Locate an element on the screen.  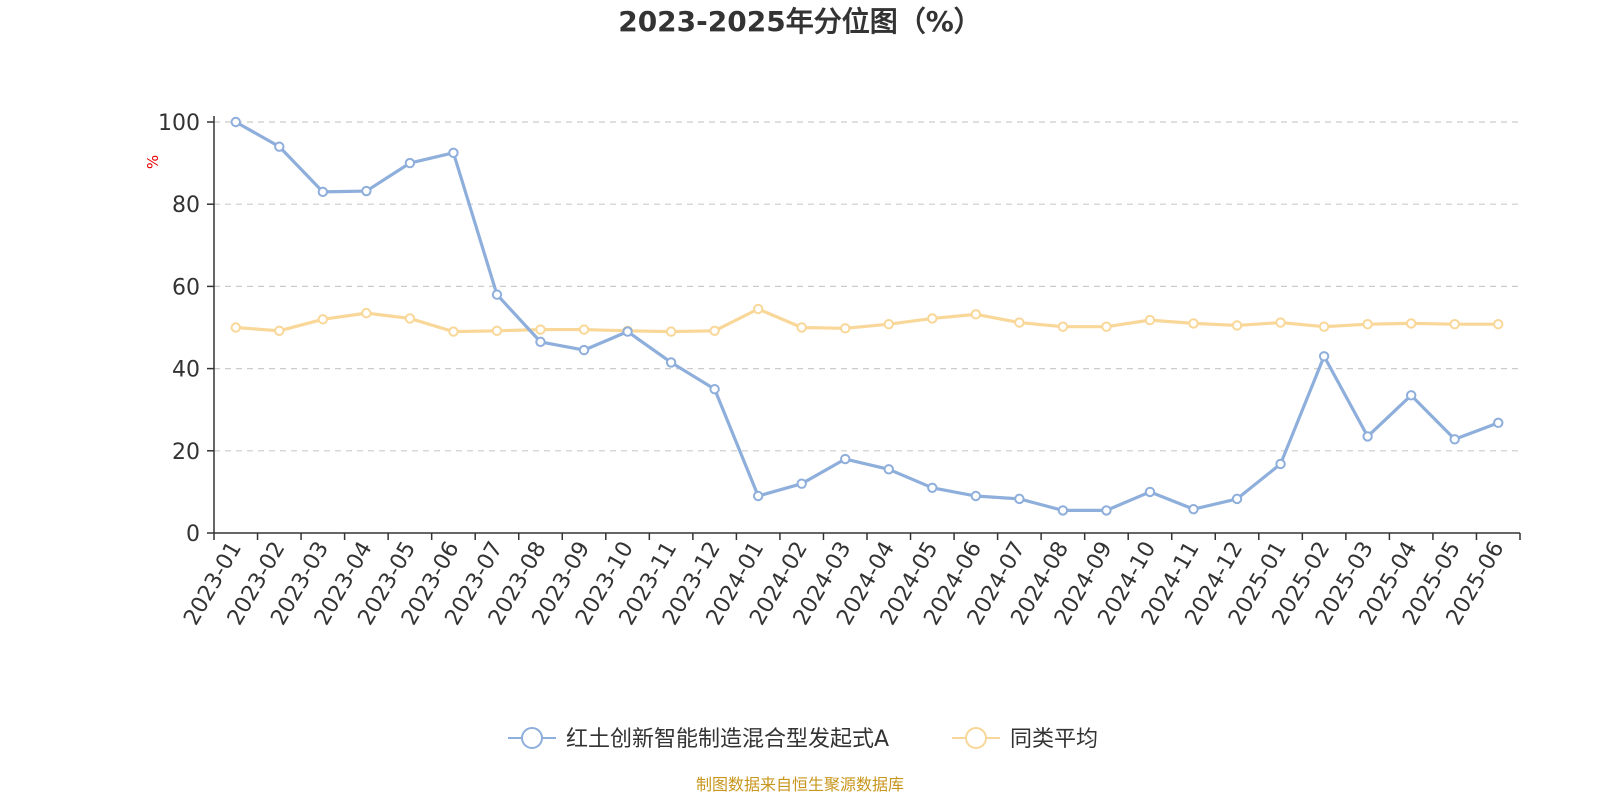
source-note: 制图数据来自恒生聚源数据库 is located at coordinates (799, 784).